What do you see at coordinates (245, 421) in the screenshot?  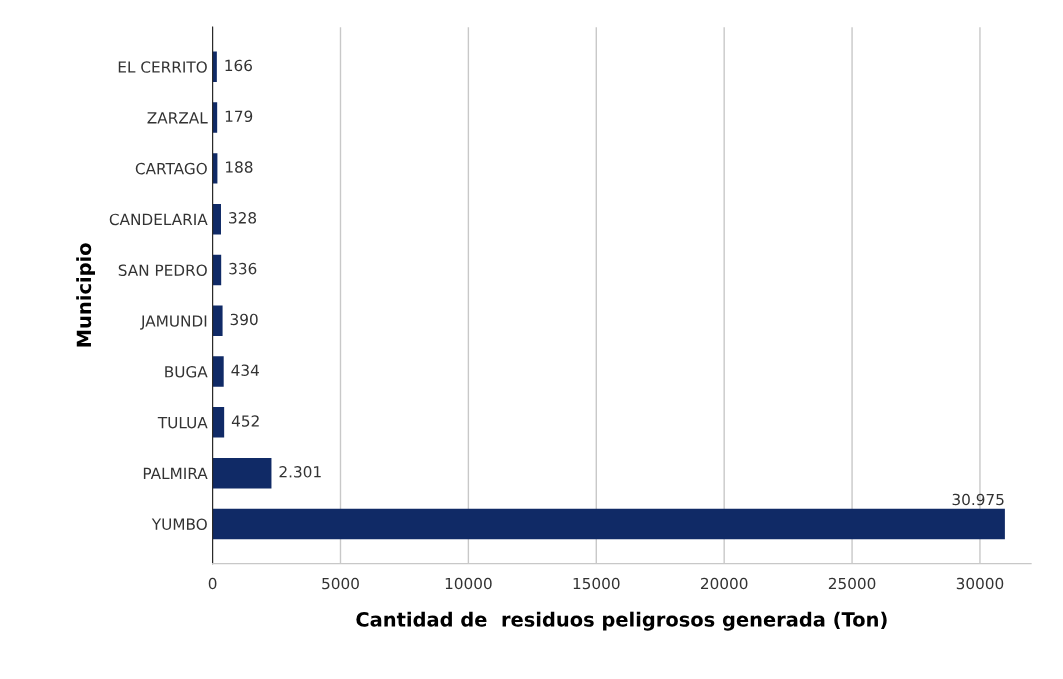 I see `data-label: 452` at bounding box center [245, 421].